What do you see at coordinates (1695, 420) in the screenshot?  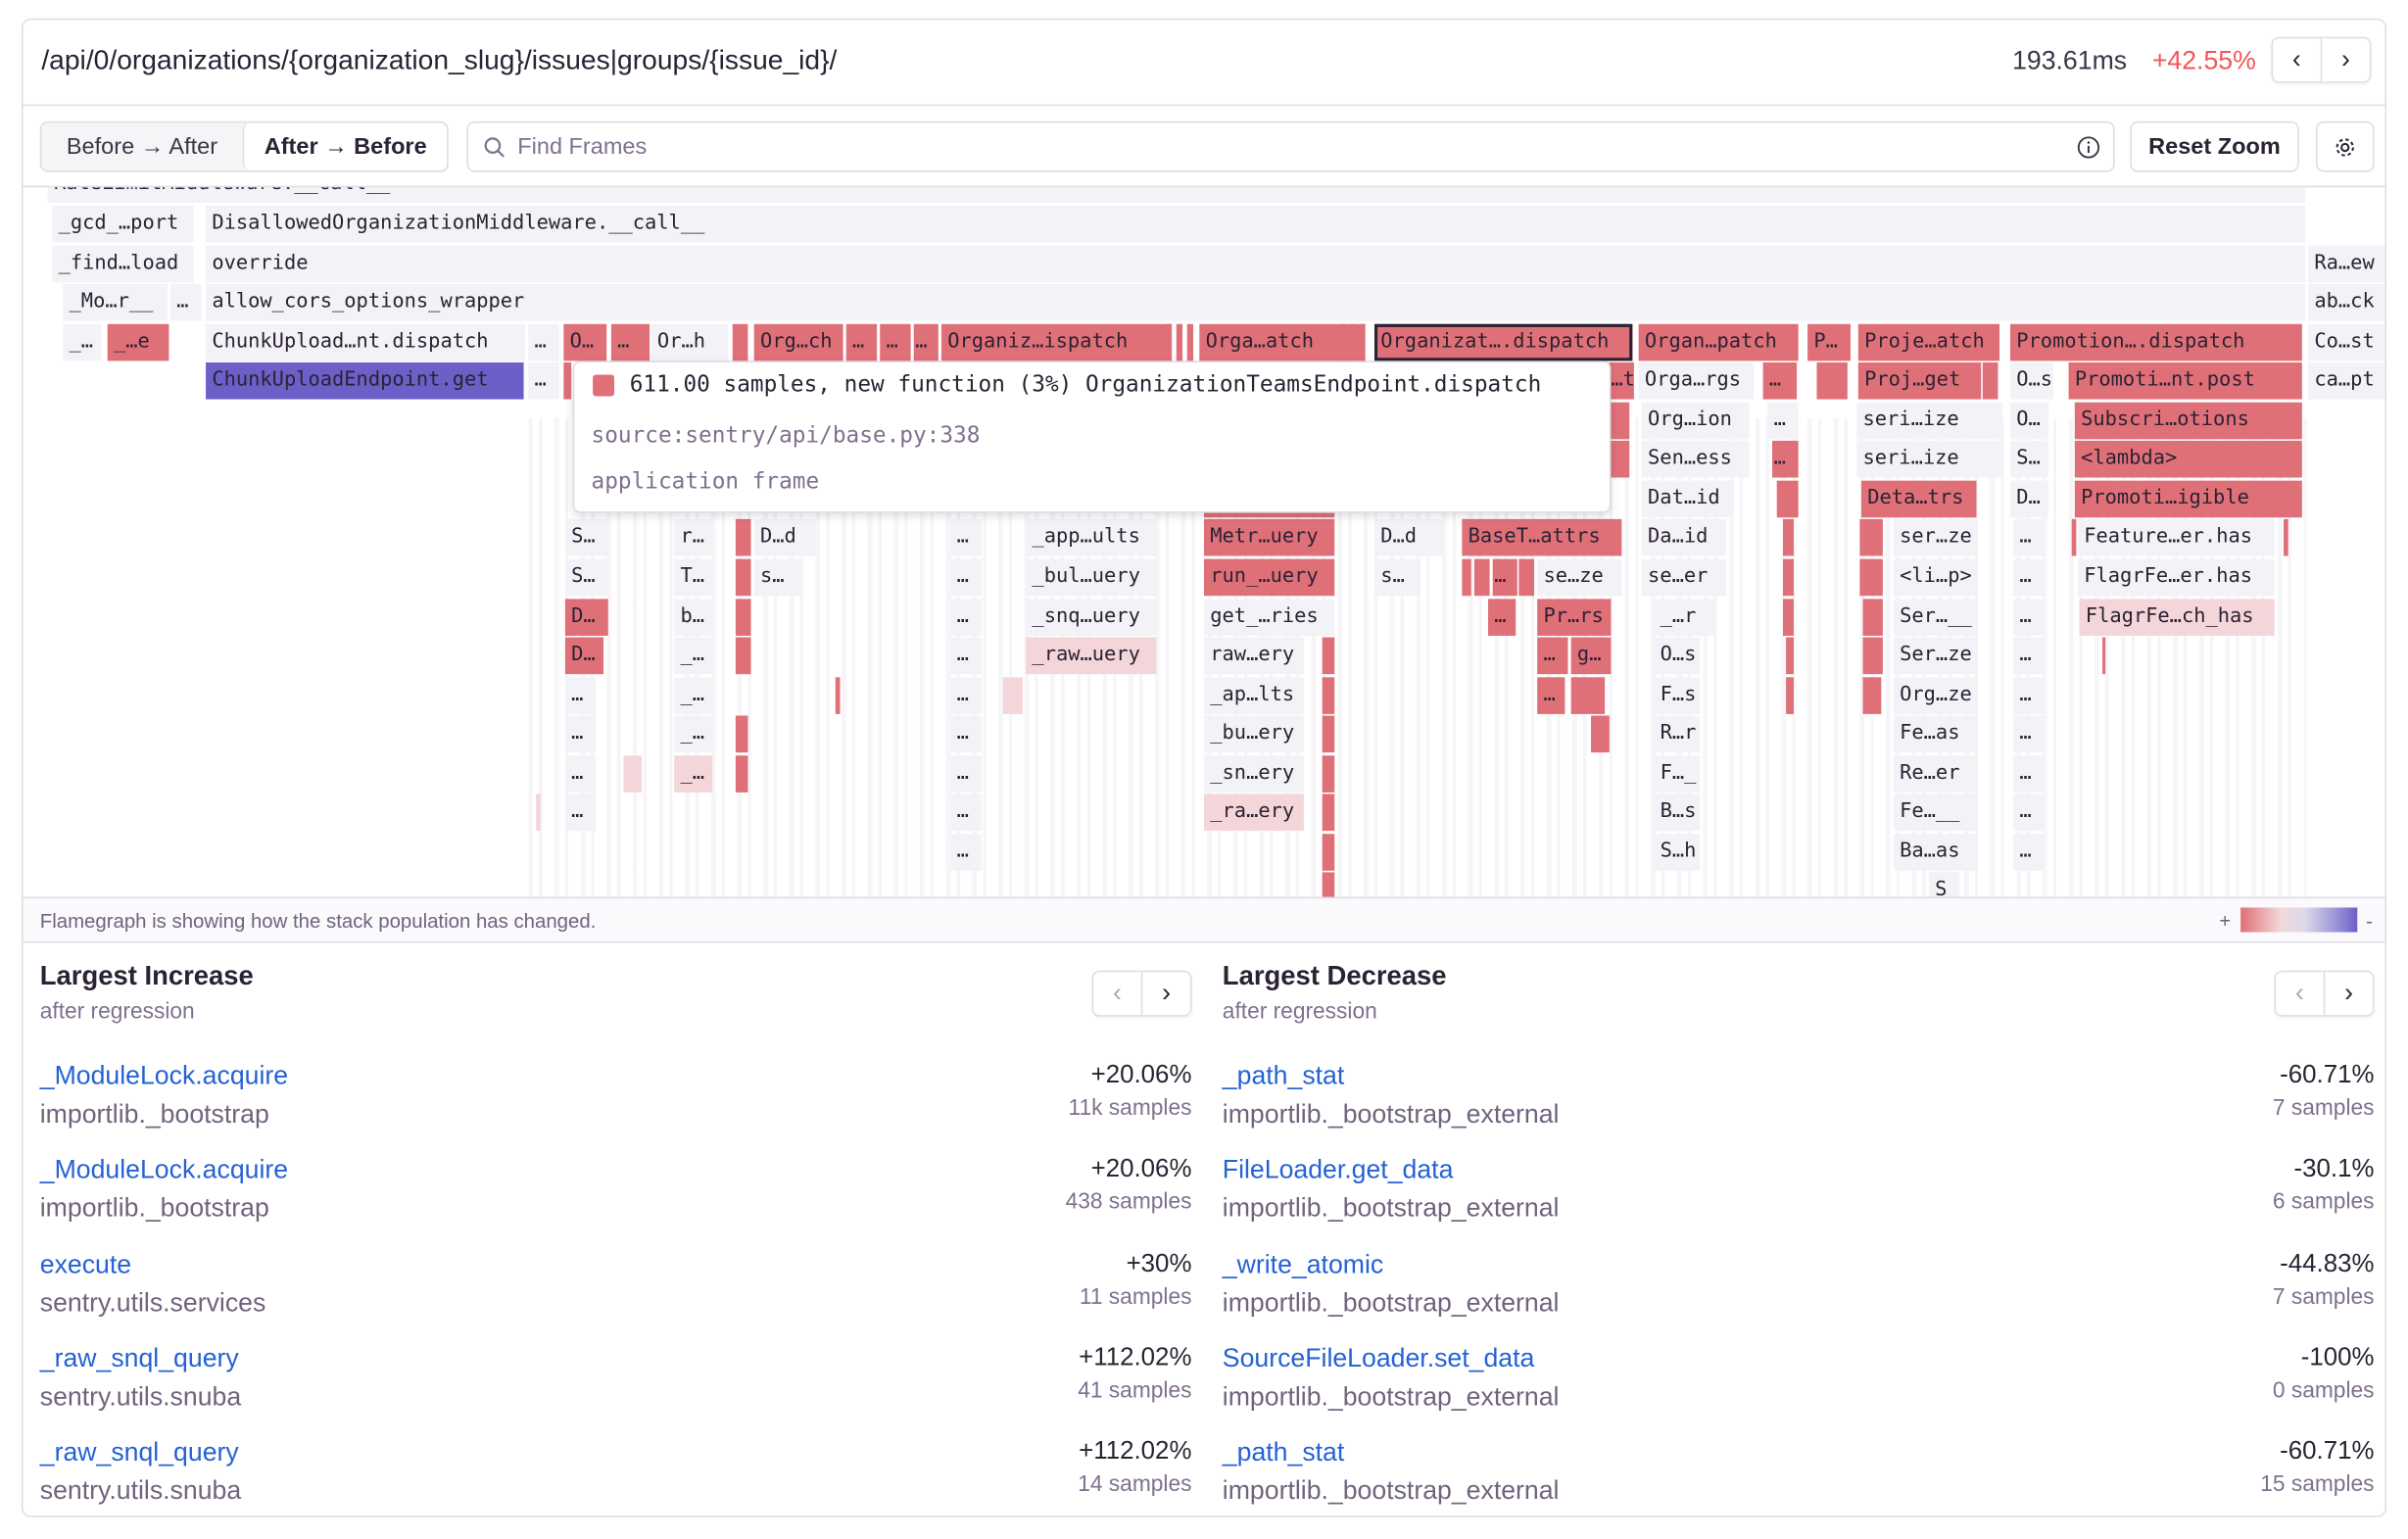 I see `flamegraph-frame: Org…ion` at bounding box center [1695, 420].